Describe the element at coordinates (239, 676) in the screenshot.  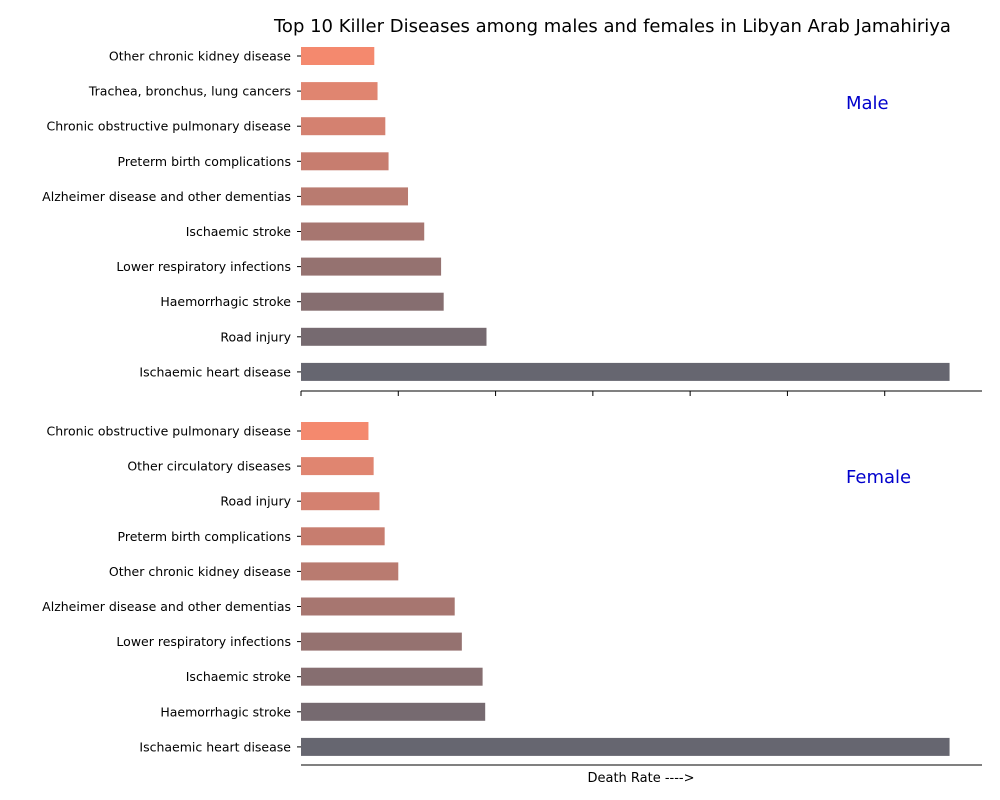
I see `female-category-label-8: Ischaemic stroke` at that location.